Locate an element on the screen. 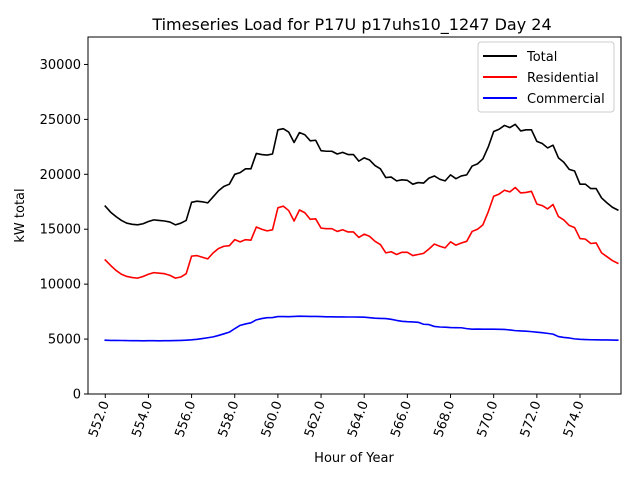 This screenshot has height=480, width=640. y-axis: 0 5000 10000 15000 20000 25000 30000 is located at coordinates (64, 230).